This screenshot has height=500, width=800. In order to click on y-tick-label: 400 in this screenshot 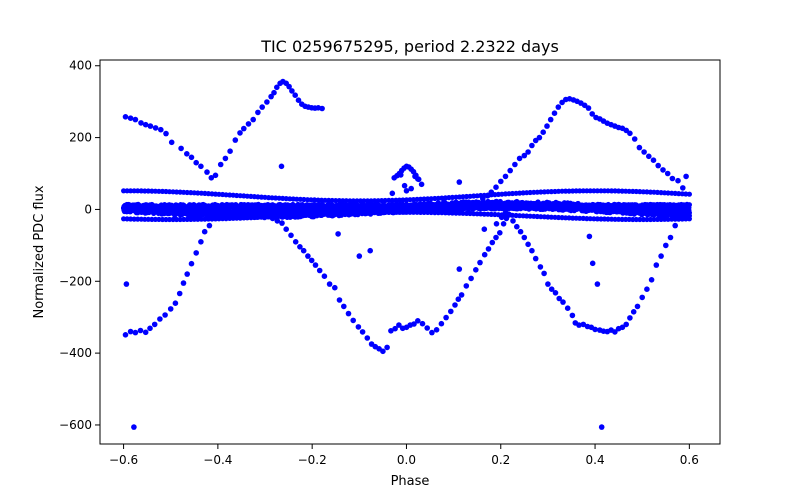, I will do `click(80, 66)`.